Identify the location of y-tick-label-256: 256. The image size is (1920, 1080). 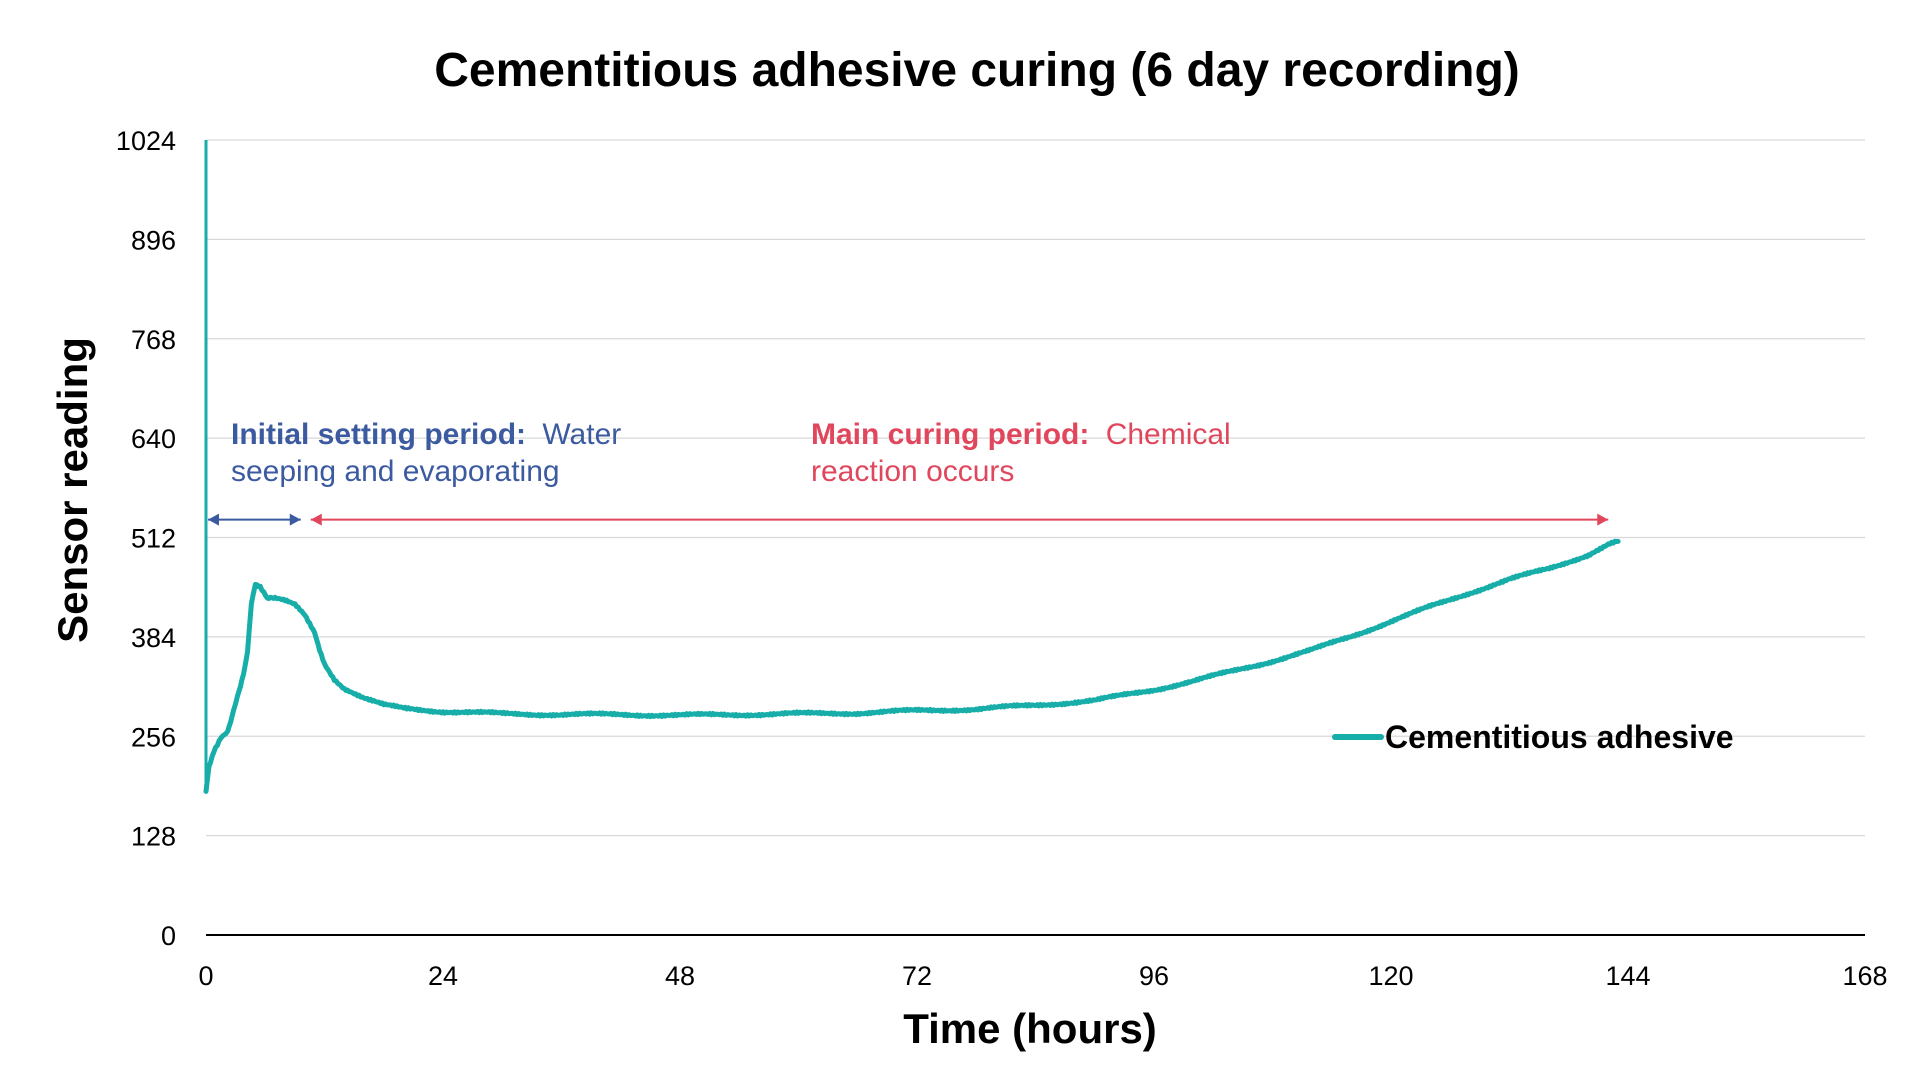
(153, 737).